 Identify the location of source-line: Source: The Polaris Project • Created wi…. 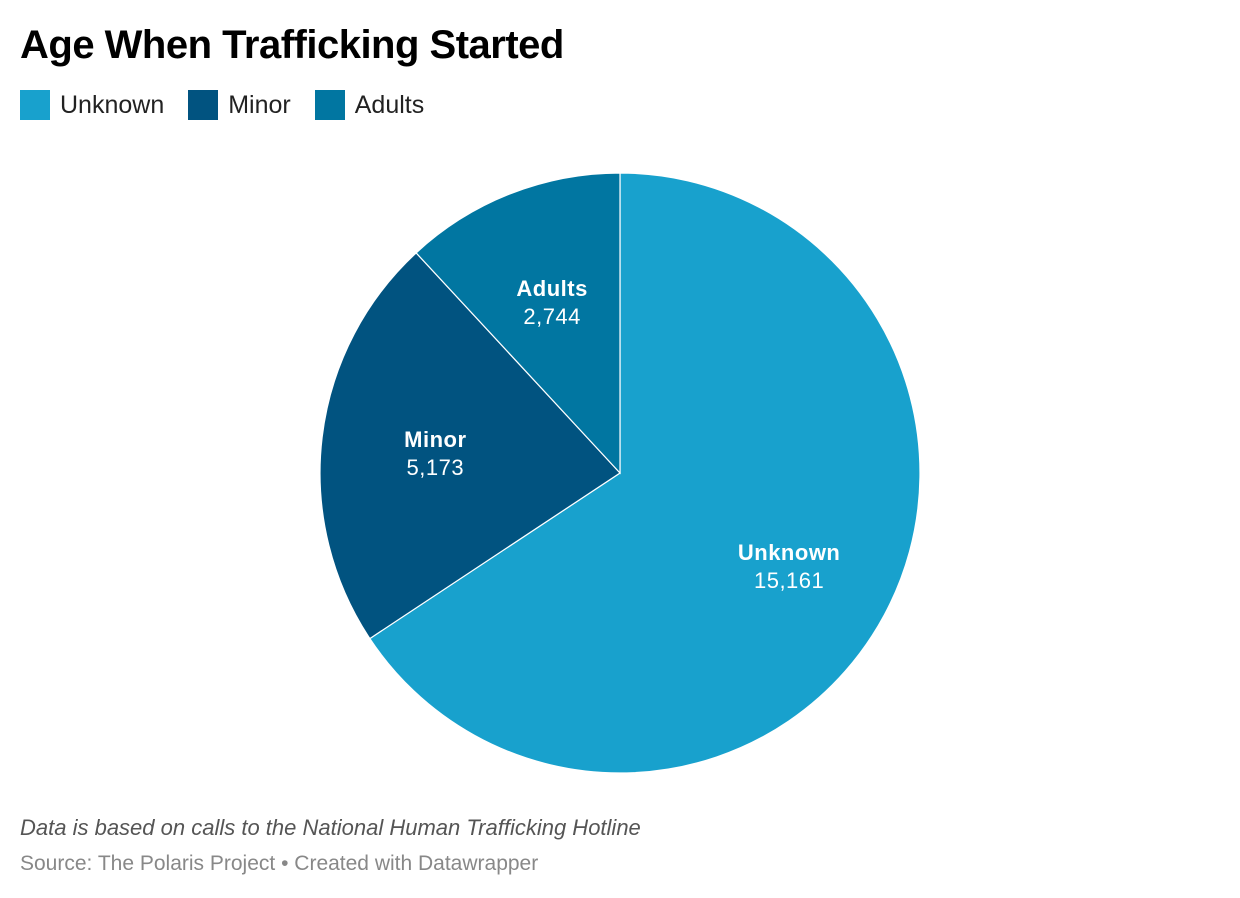
(279, 864).